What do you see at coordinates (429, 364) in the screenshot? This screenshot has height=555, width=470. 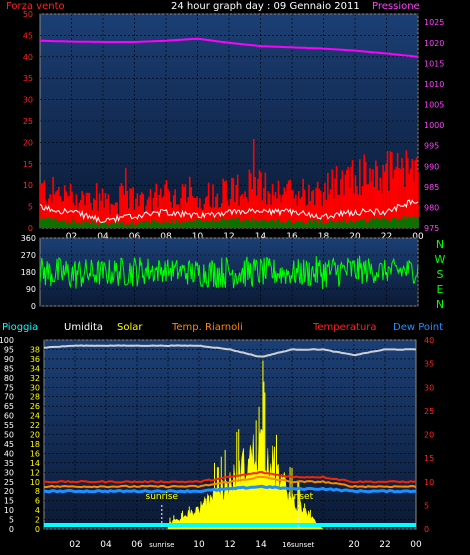 I see `temperature-tick-label: 35` at bounding box center [429, 364].